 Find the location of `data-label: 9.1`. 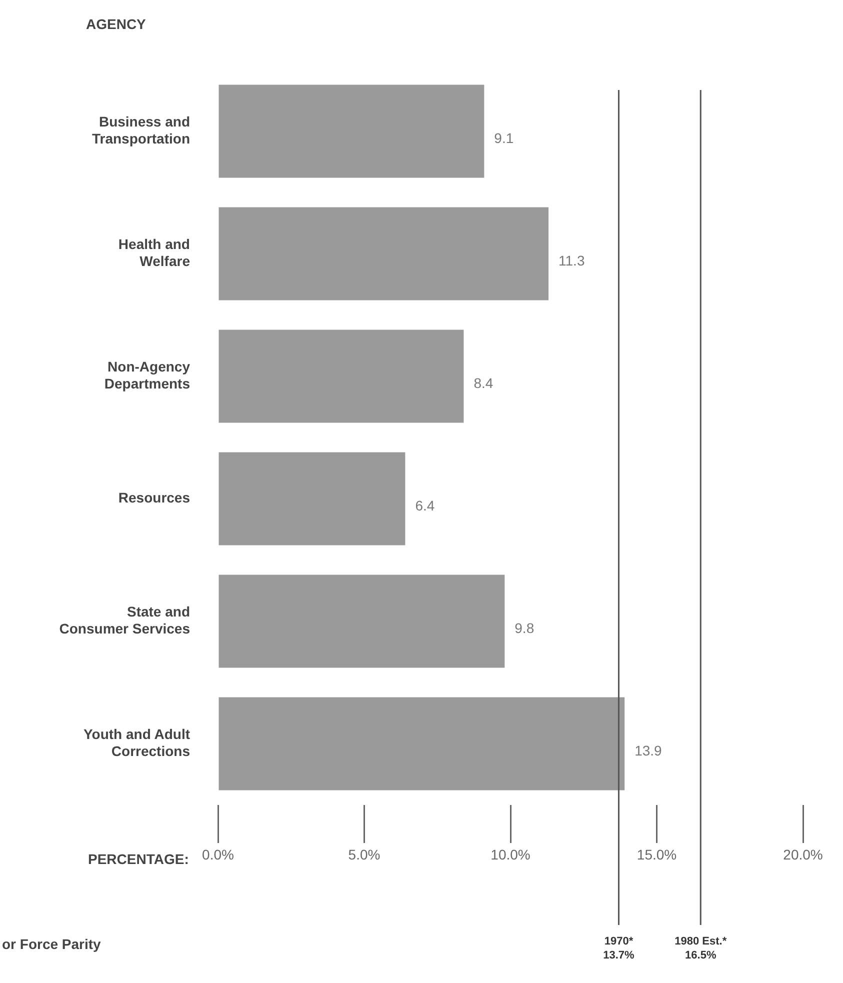

data-label: 9.1 is located at coordinates (504, 138).